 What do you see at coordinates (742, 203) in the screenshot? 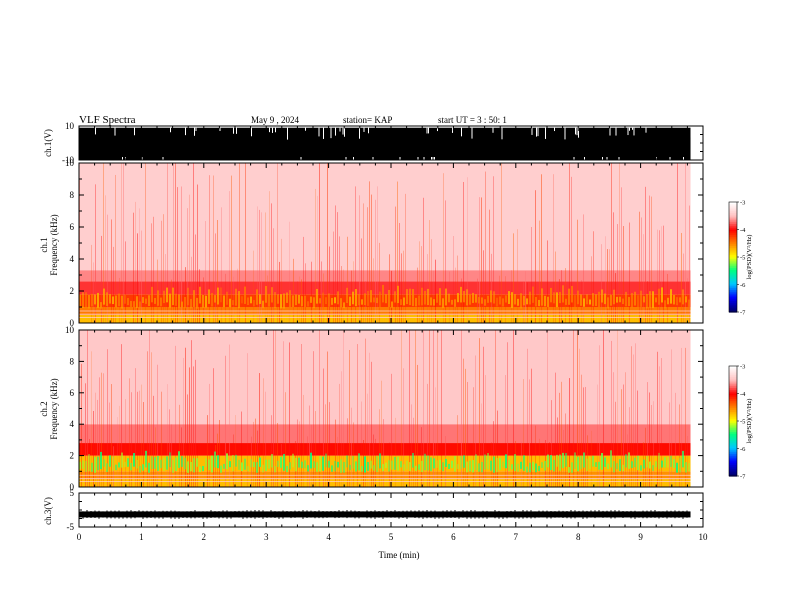
I see `colorbar-tick-label: -3` at bounding box center [742, 203].